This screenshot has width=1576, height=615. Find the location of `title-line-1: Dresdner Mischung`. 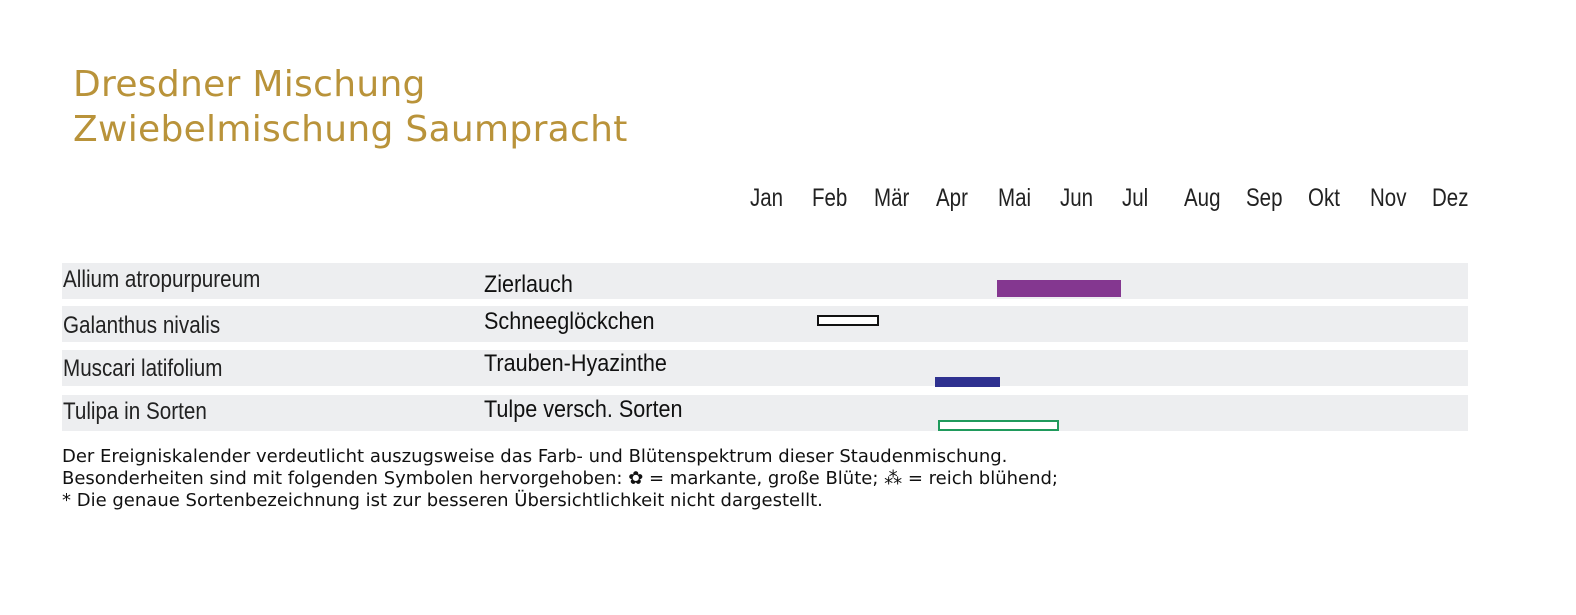

title-line-1: Dresdner Mischung is located at coordinates (249, 84).